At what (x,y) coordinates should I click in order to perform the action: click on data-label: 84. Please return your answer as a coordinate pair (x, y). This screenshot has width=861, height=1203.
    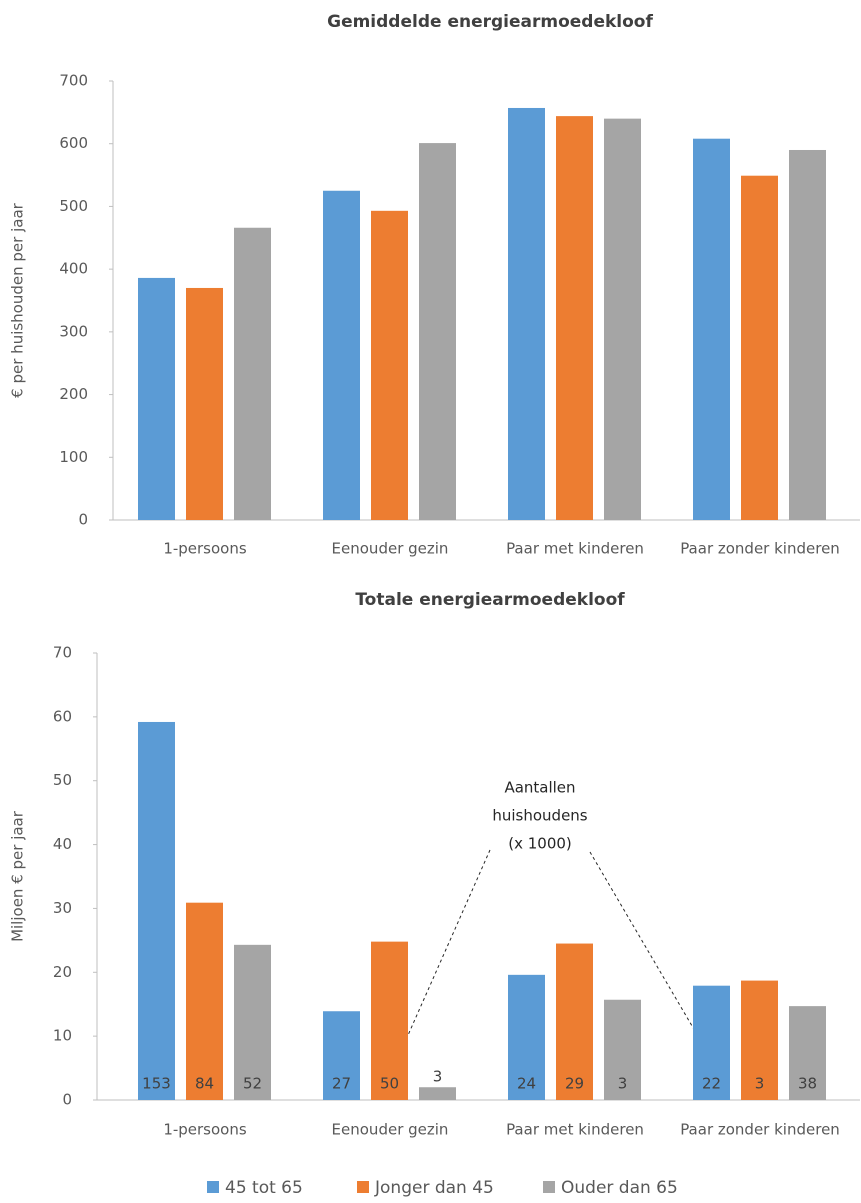
    Looking at the image, I should click on (204, 1084).